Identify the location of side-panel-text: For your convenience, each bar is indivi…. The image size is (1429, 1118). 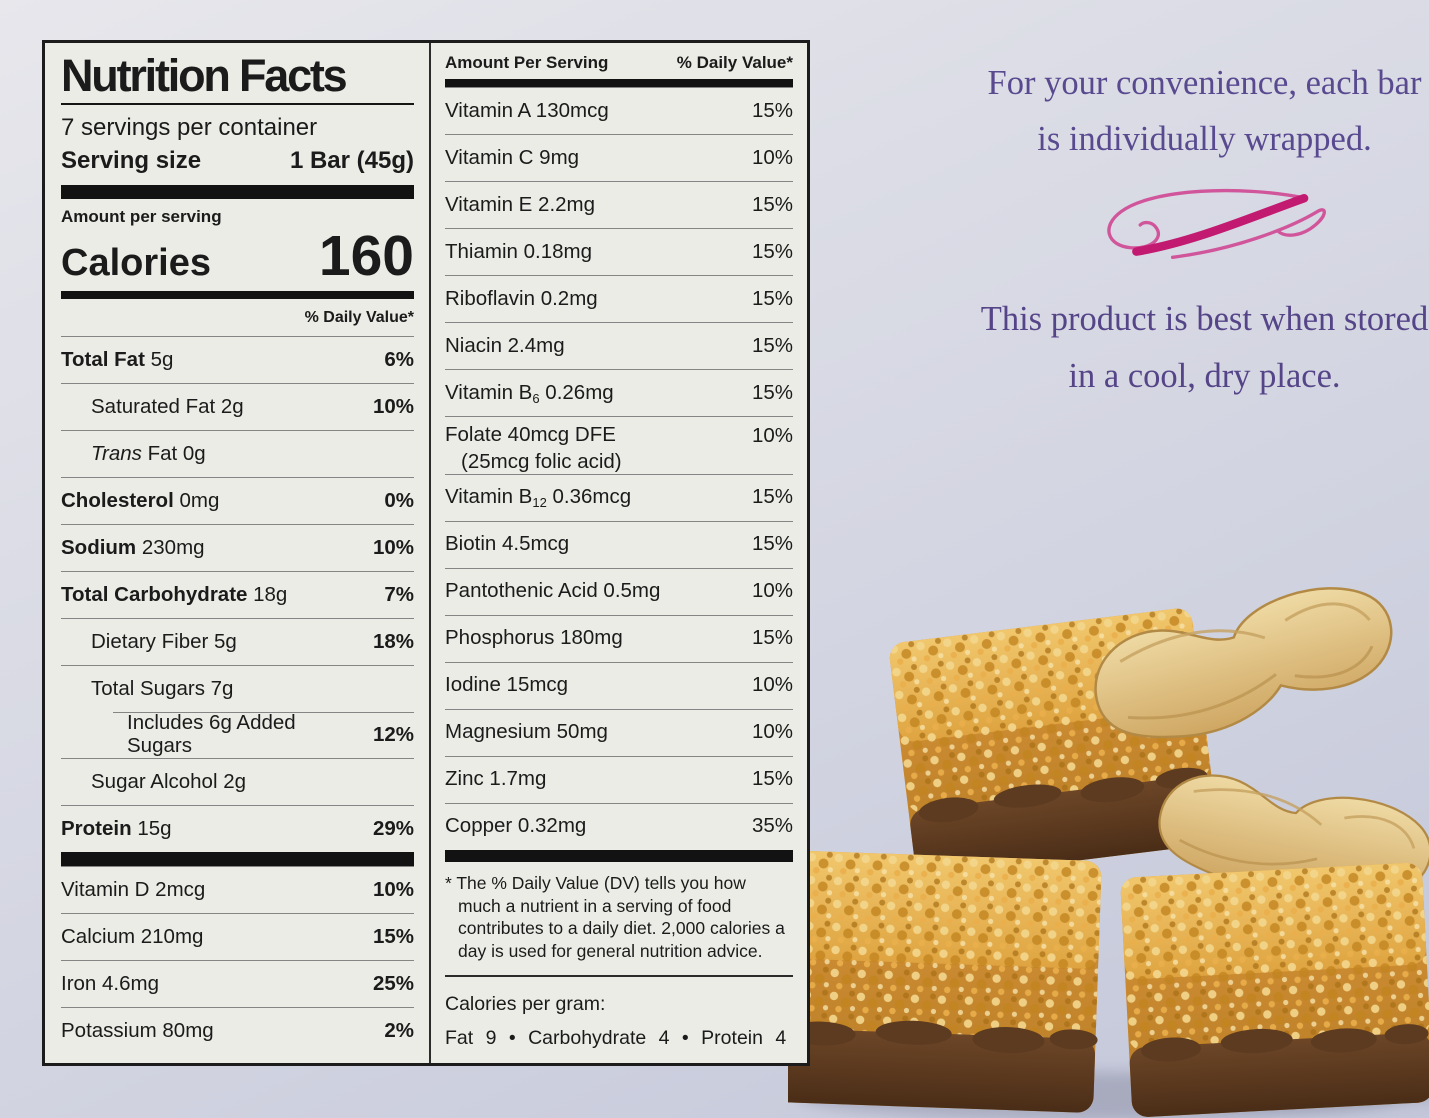
(1204, 202).